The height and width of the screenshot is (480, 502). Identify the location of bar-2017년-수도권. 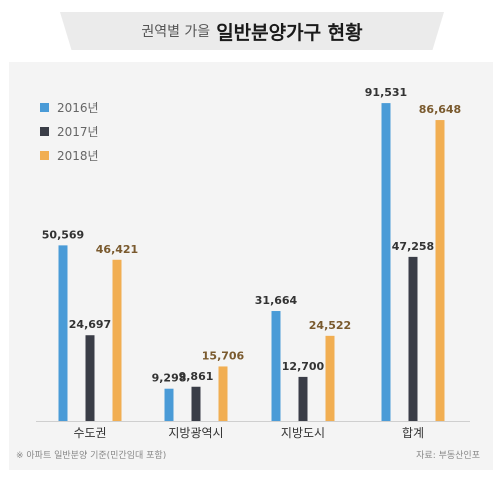
(90, 378).